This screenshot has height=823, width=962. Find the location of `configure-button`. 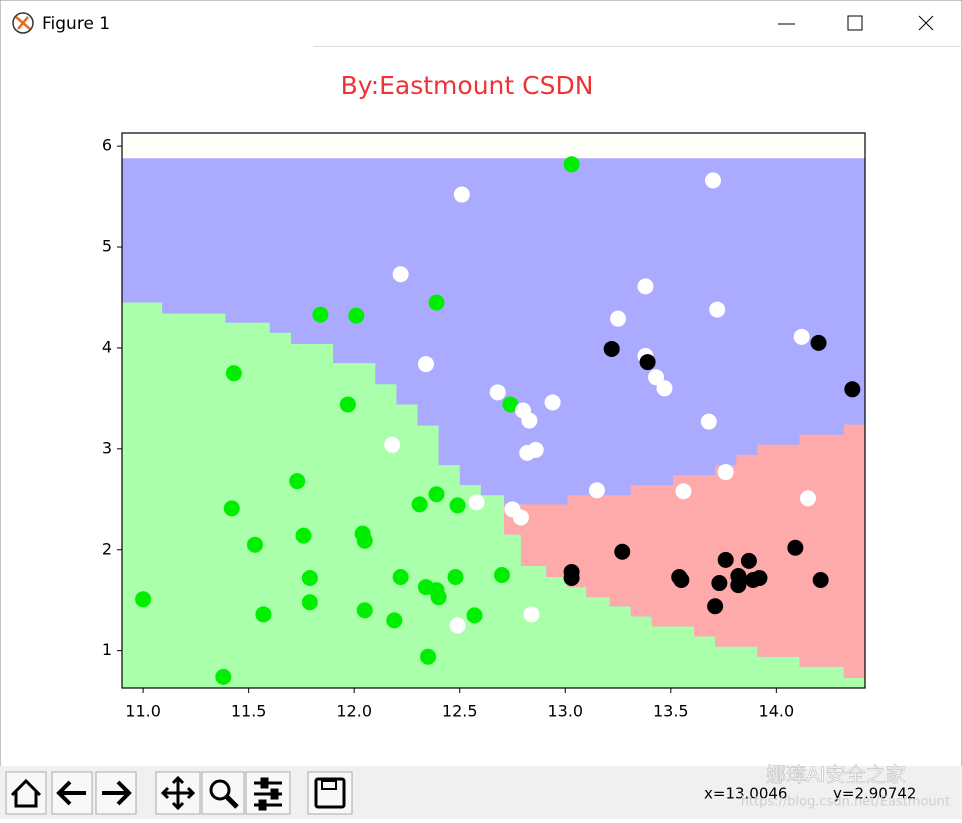

configure-button is located at coordinates (268, 793).